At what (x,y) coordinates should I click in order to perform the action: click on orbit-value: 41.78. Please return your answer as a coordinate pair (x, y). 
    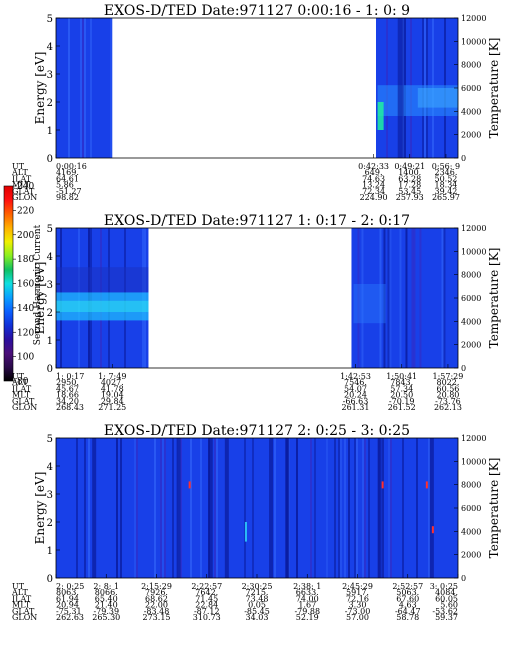
    Looking at the image, I should click on (112, 388).